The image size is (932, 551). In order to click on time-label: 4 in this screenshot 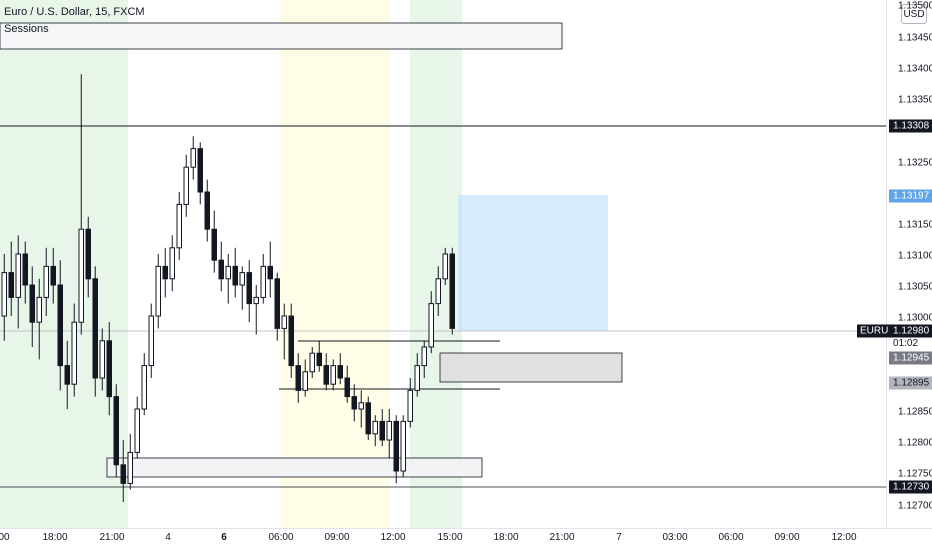, I will do `click(168, 537)`.